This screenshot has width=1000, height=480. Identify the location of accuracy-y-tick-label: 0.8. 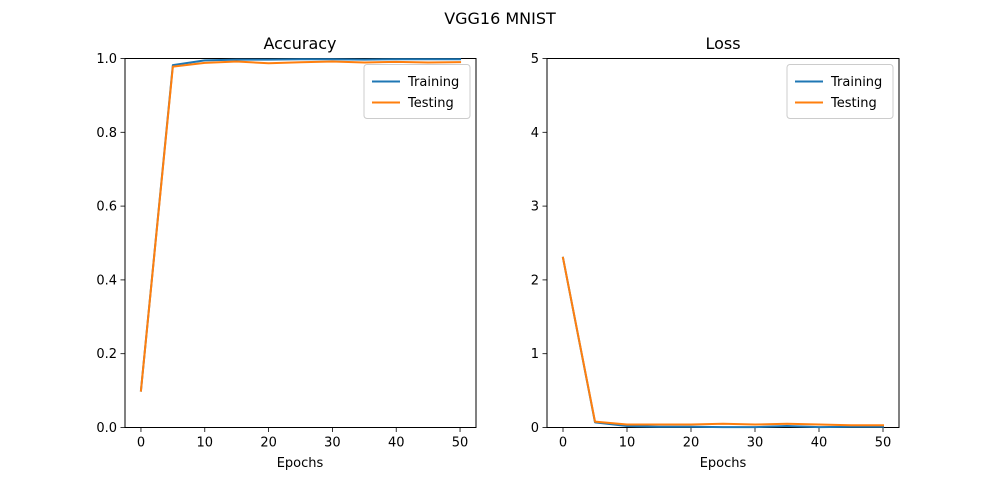
(106, 133).